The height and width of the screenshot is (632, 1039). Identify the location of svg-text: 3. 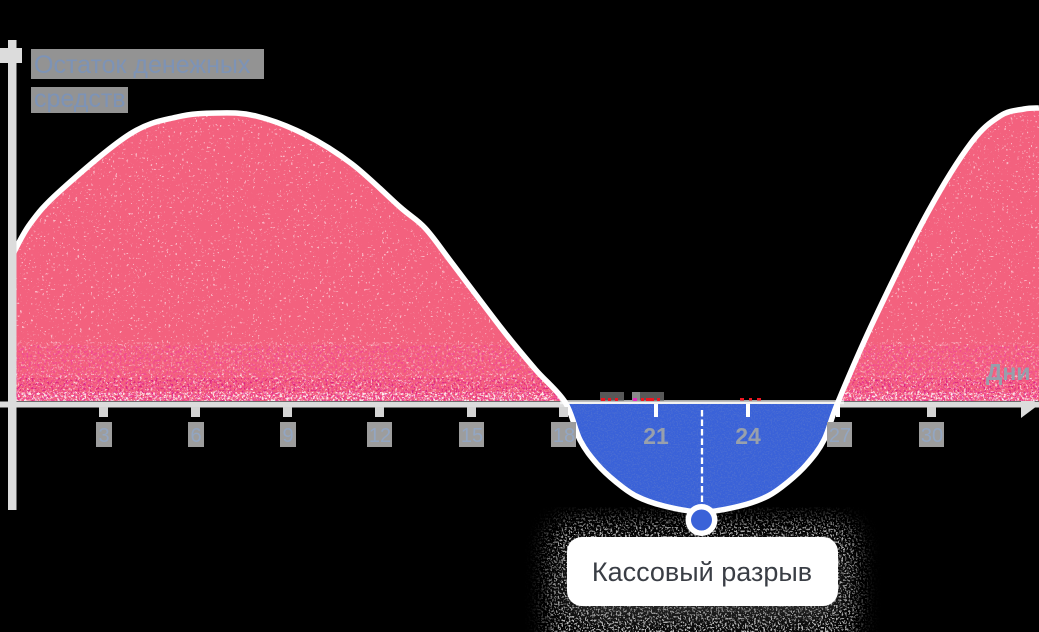
(103, 436).